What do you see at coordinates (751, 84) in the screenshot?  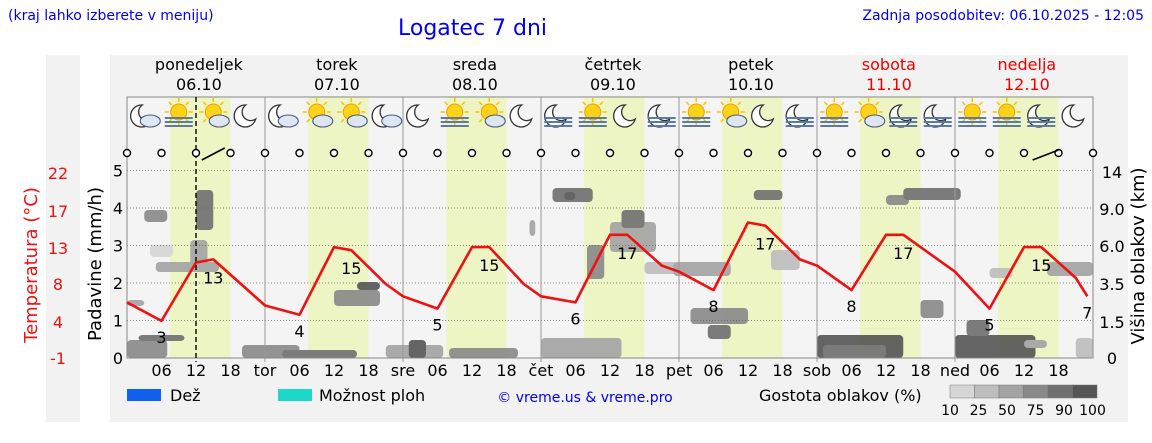 I see `day-date: 10.10` at bounding box center [751, 84].